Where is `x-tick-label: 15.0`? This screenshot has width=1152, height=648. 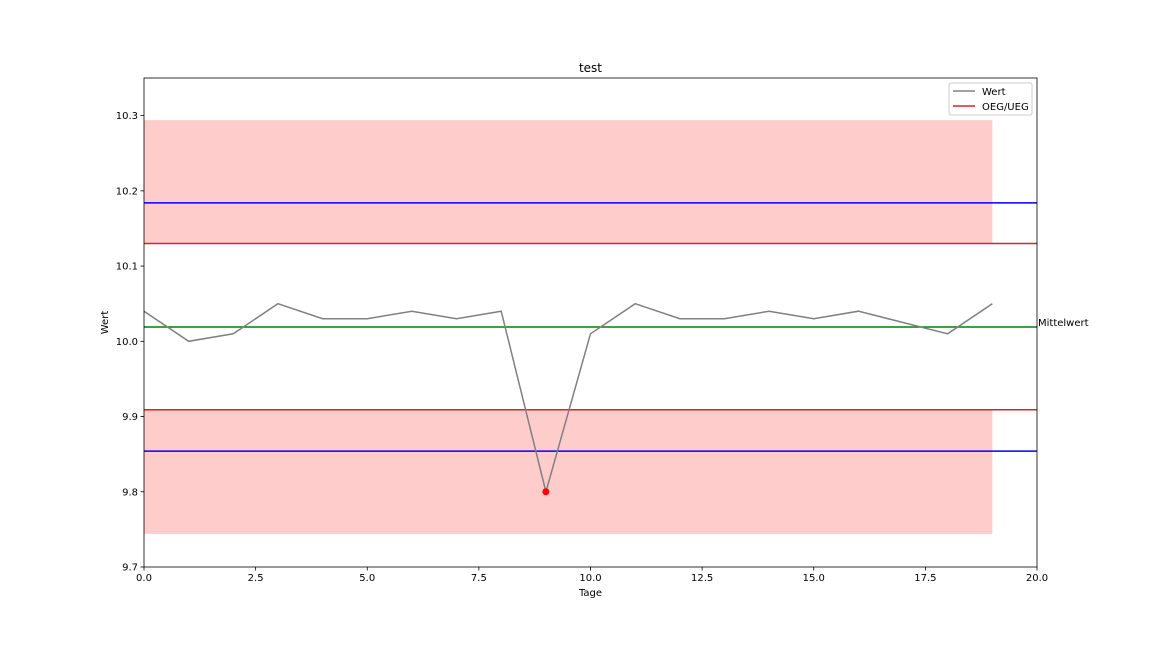
x-tick-label: 15.0 is located at coordinates (814, 578).